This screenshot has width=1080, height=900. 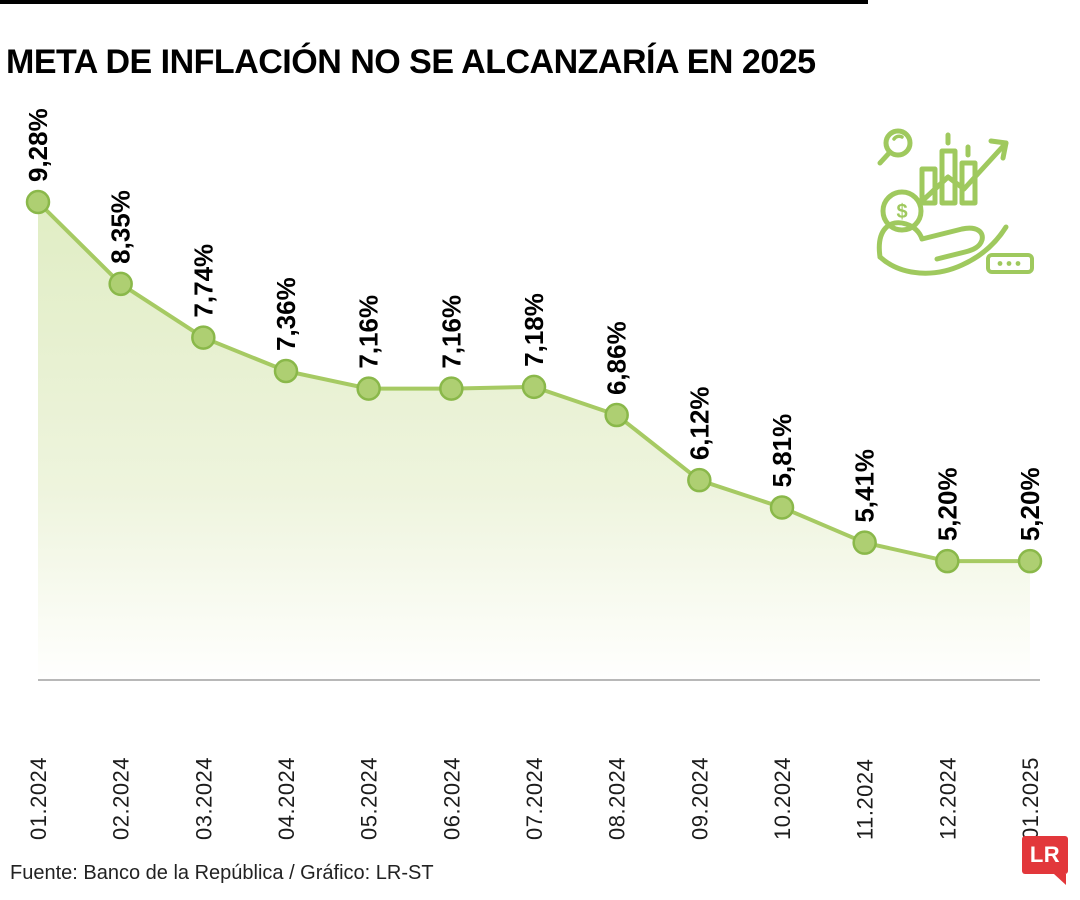 I want to click on money-growth-hand-icon: $, so click(x=955, y=202).